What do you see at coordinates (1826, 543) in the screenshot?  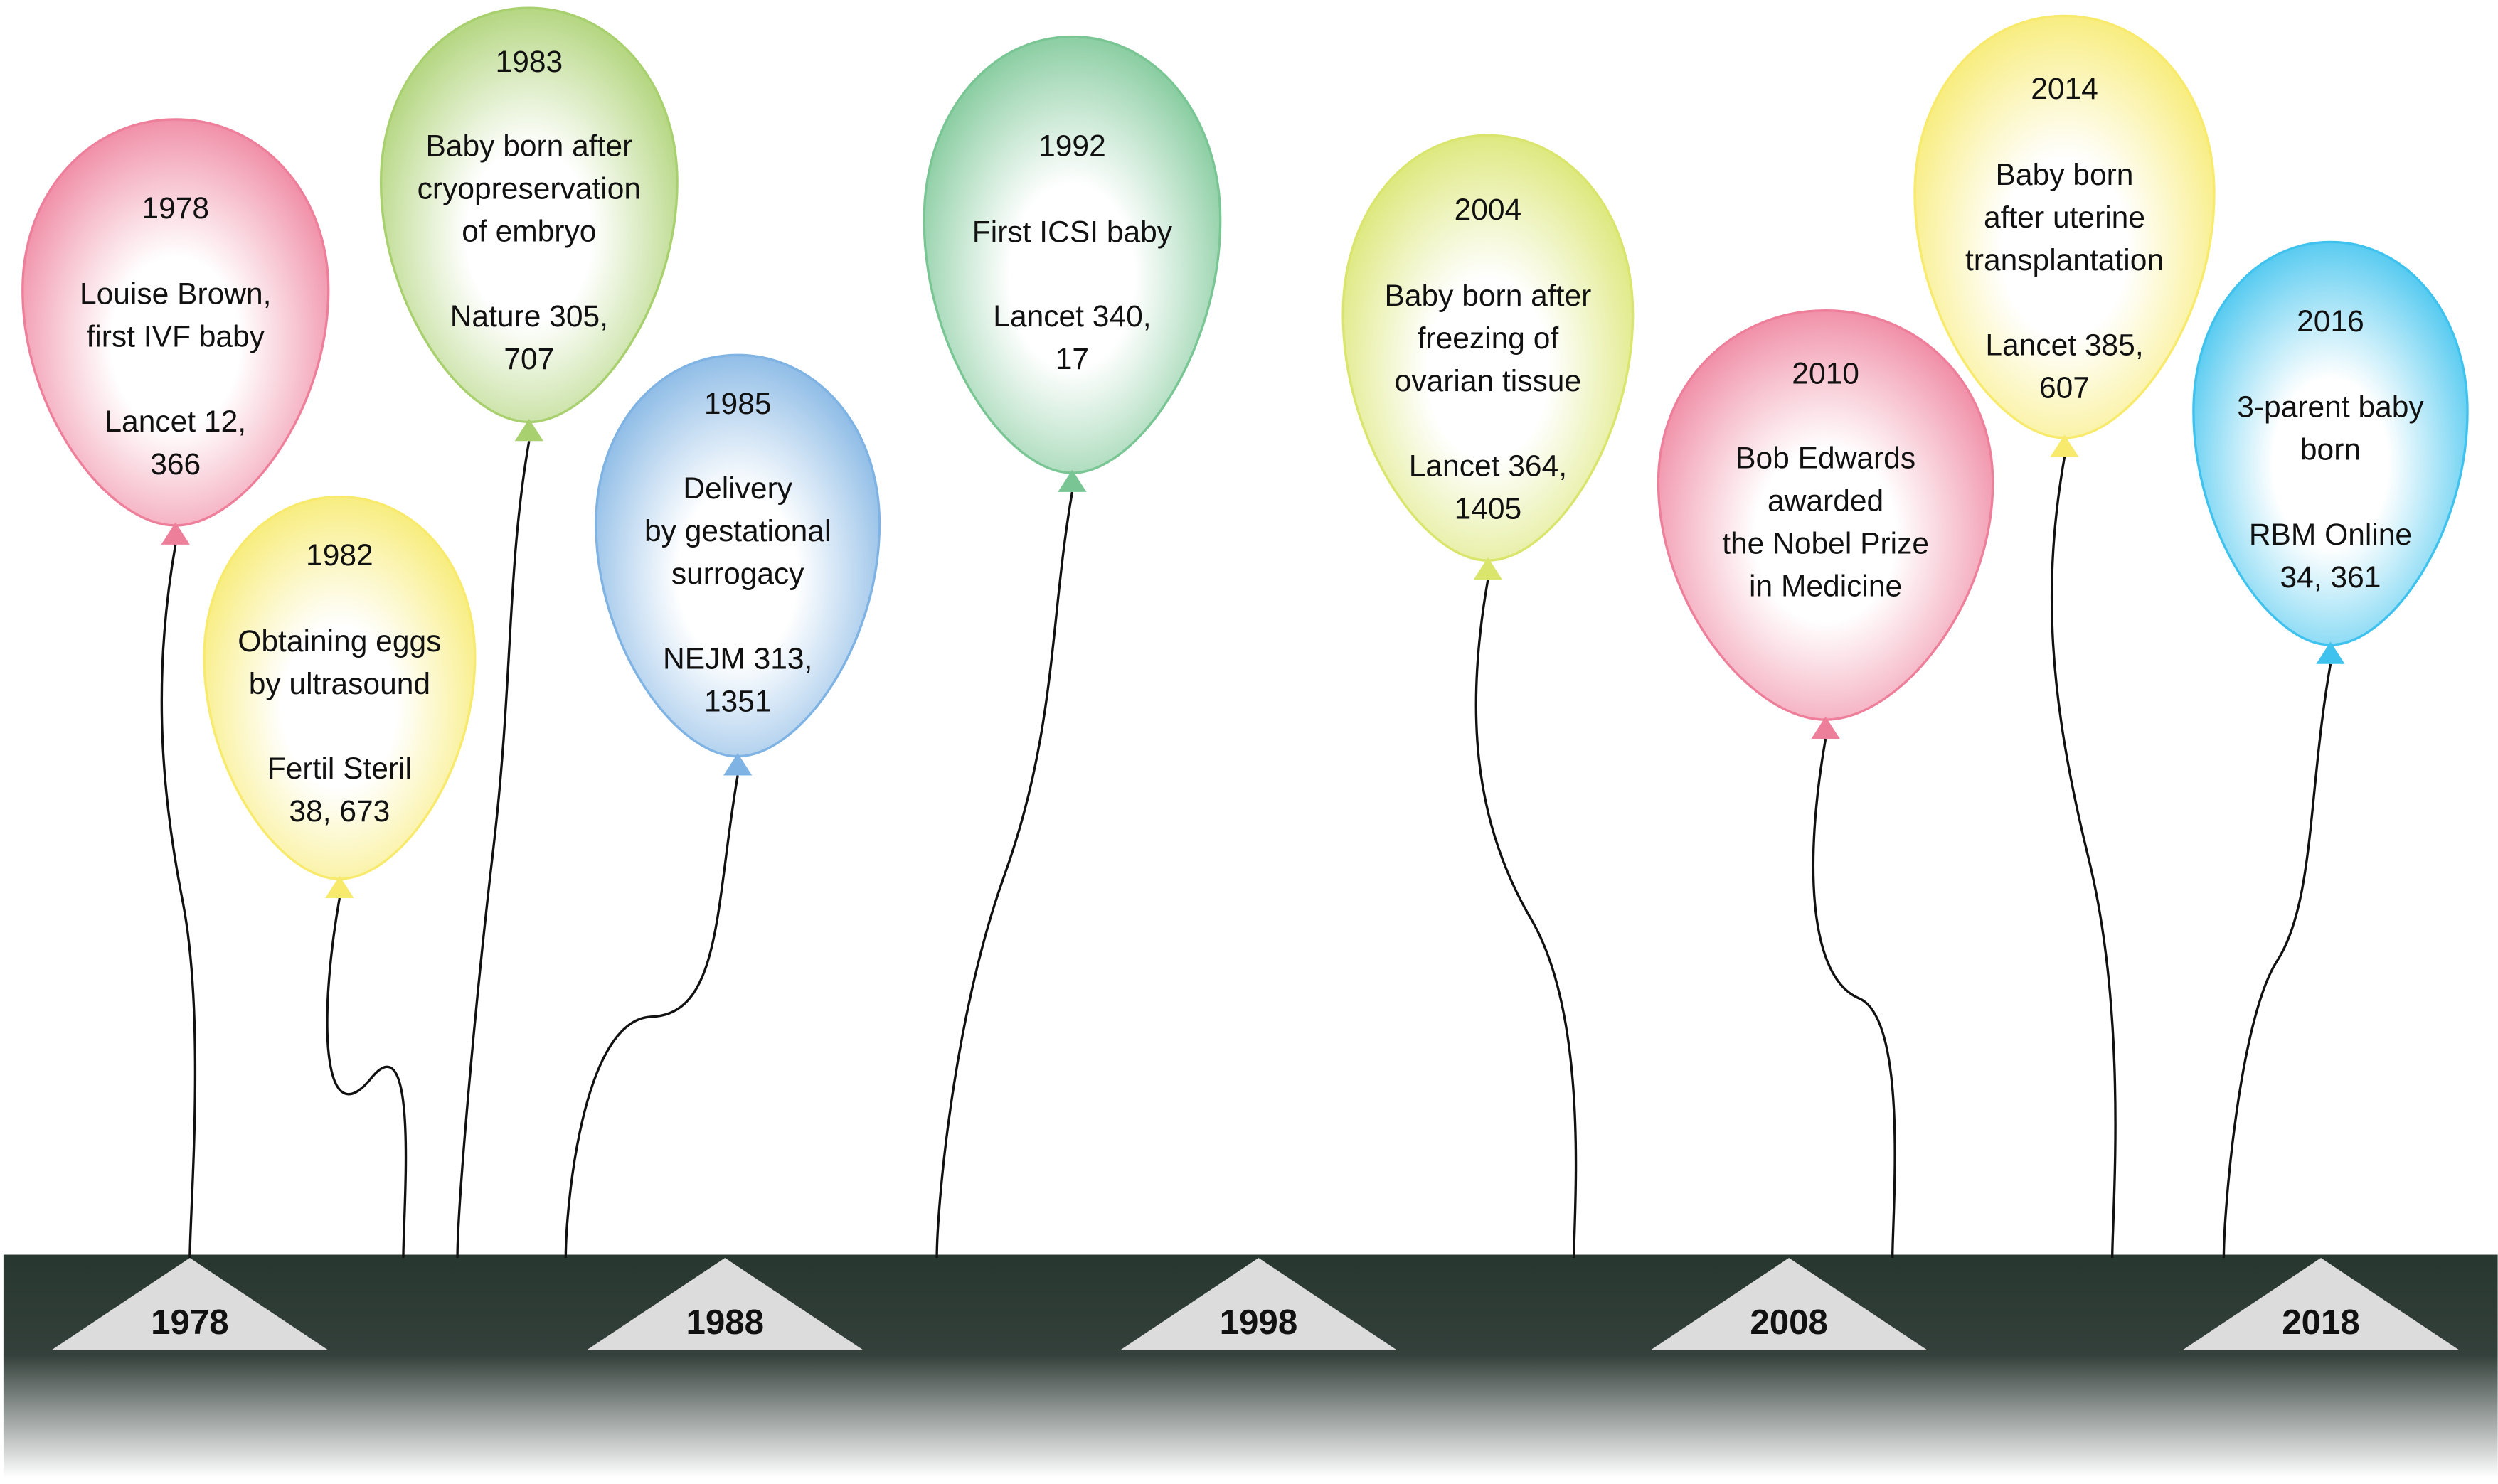 I see `balloon-text: the Nobel Prize` at bounding box center [1826, 543].